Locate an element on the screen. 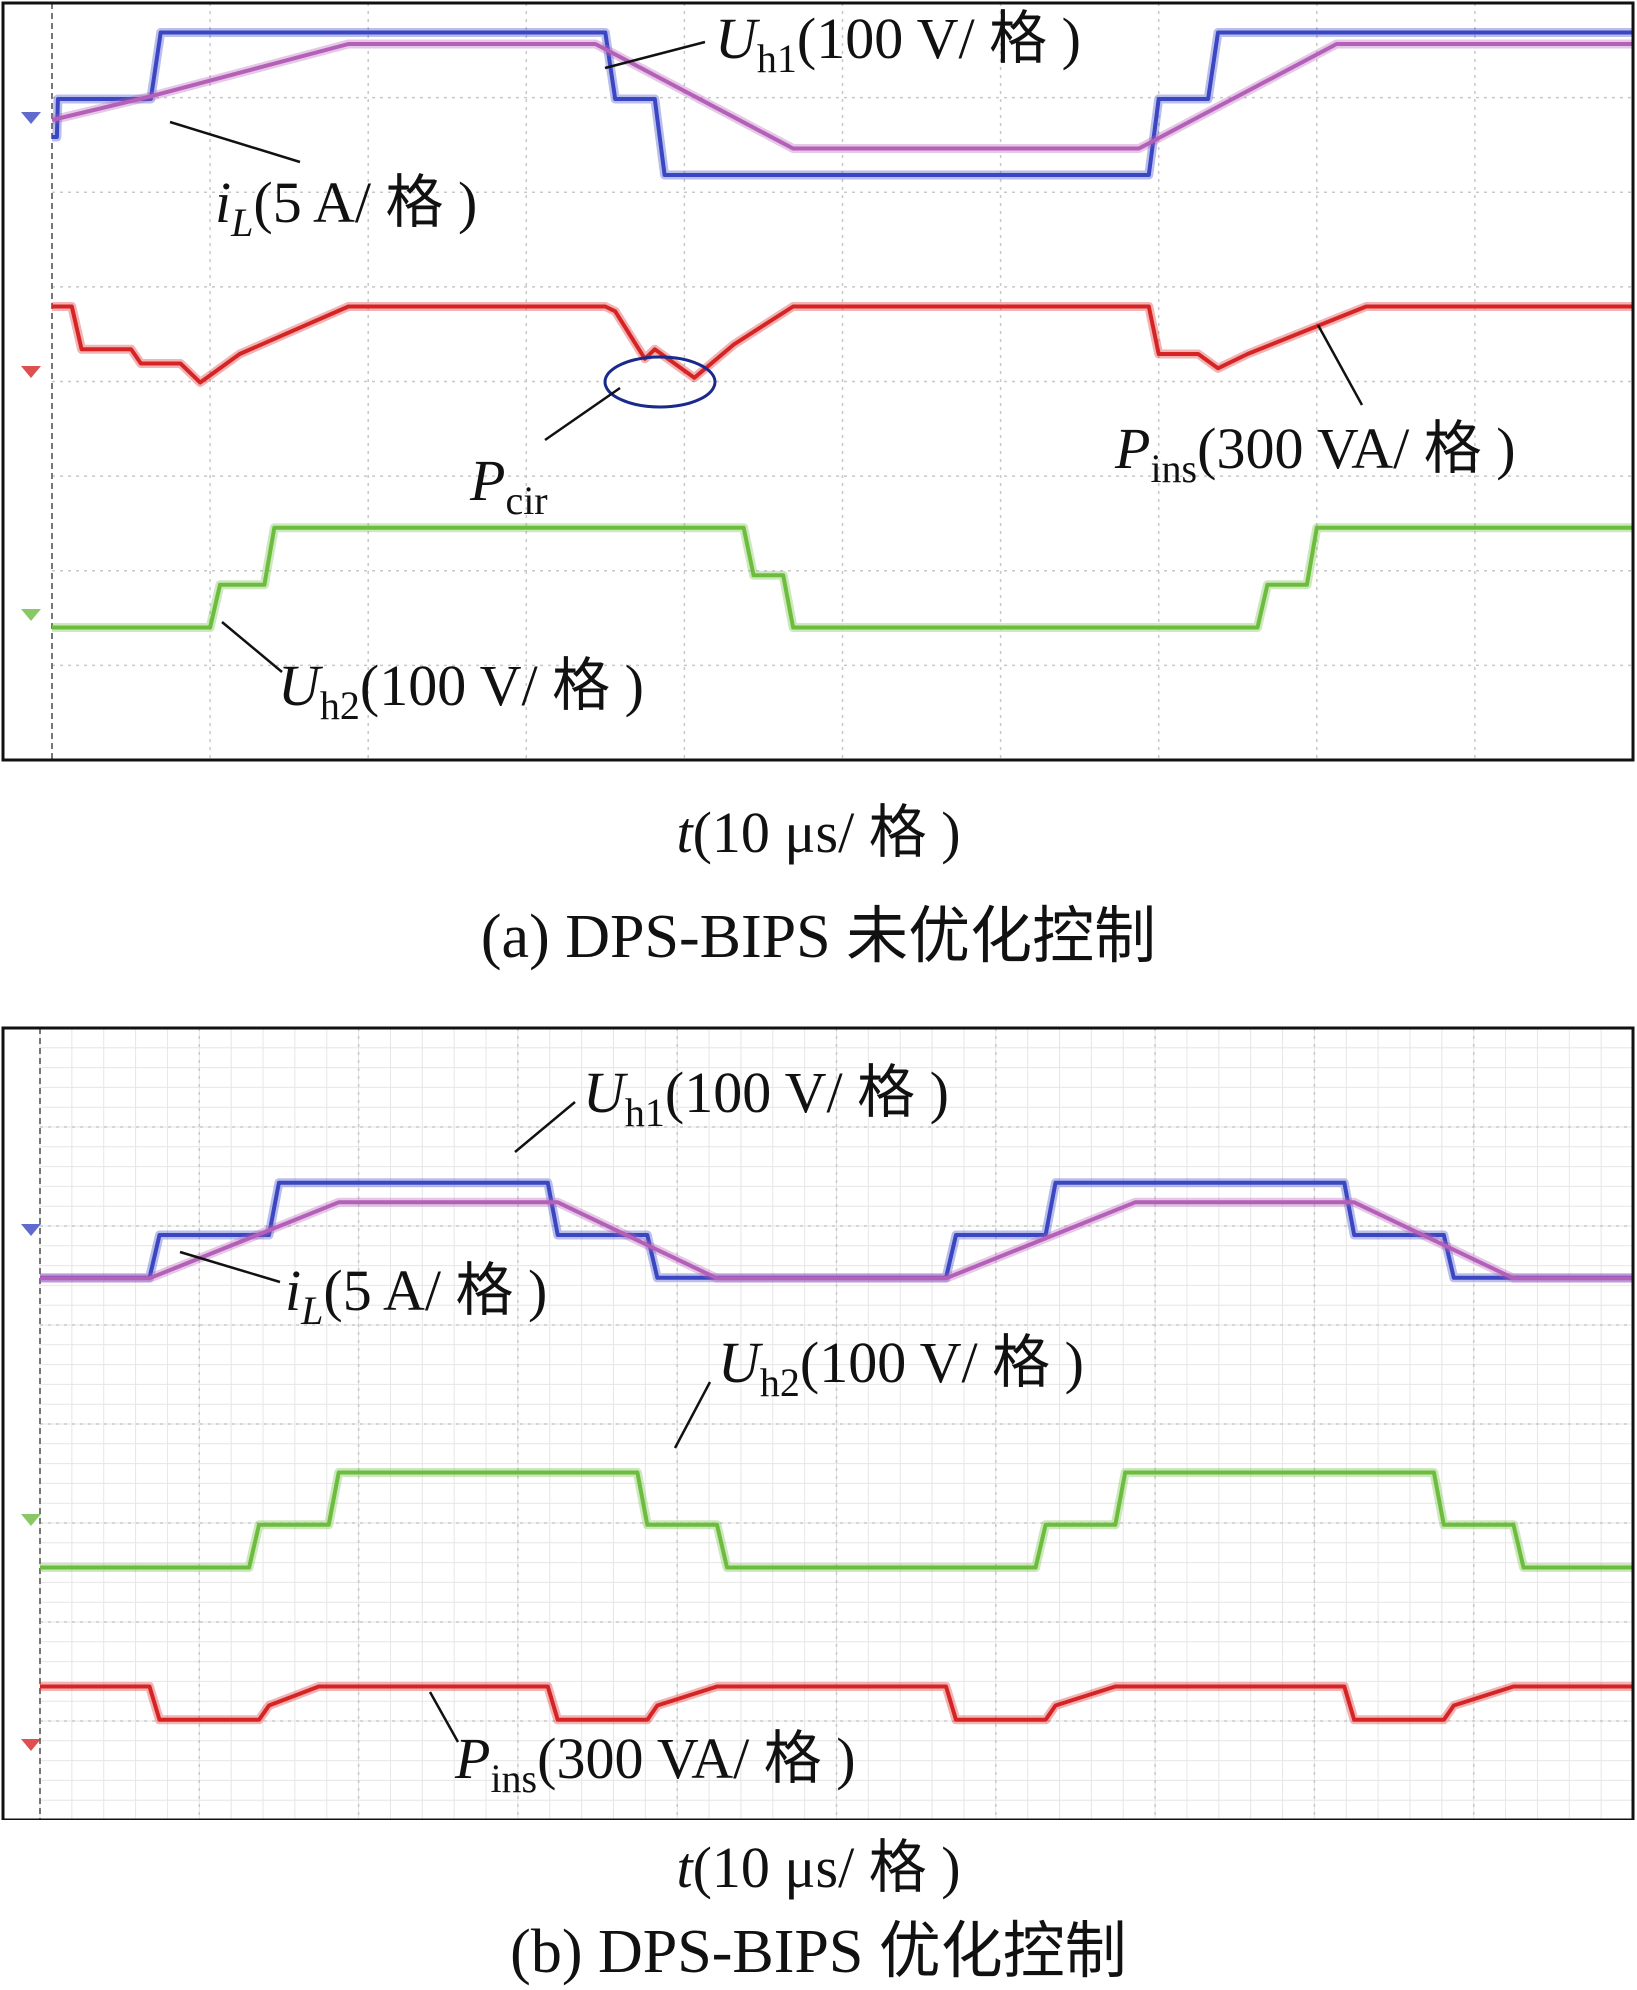 This screenshot has width=1637, height=1990. x-axis-label-a: t(10 μs/ 格 ) is located at coordinates (818, 827).